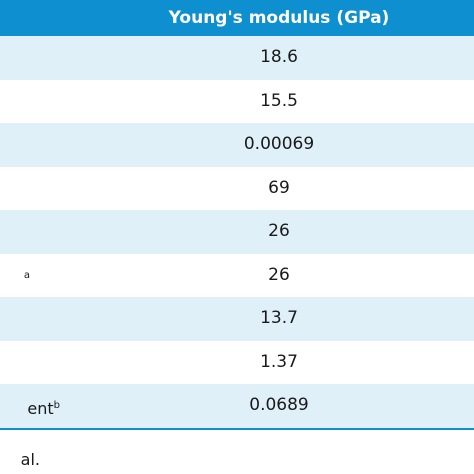 This screenshot has height=474, width=474. I want to click on table-row: 18.6, so click(237, 58).